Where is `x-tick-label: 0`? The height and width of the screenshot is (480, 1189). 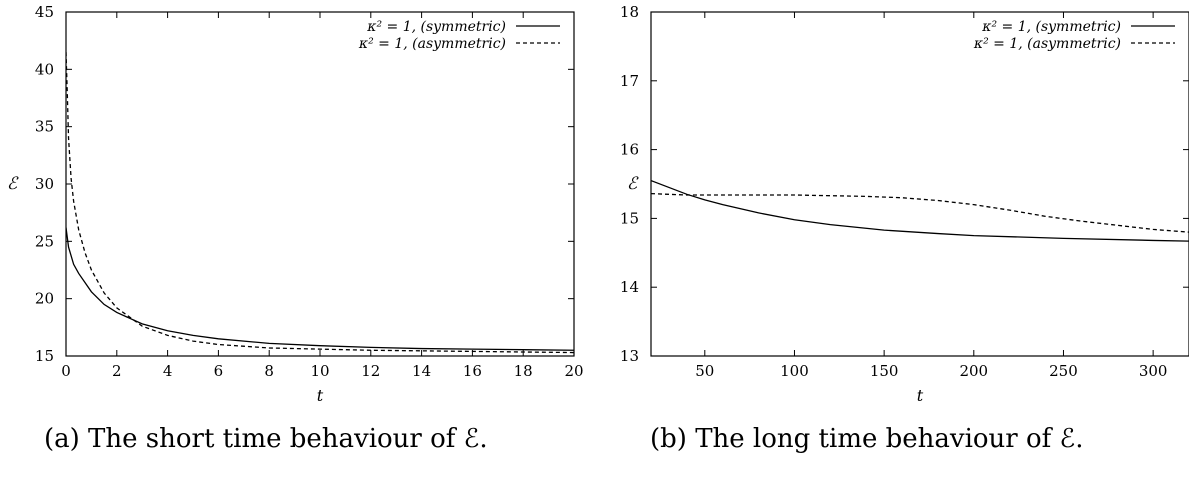 x-tick-label: 0 is located at coordinates (66, 371).